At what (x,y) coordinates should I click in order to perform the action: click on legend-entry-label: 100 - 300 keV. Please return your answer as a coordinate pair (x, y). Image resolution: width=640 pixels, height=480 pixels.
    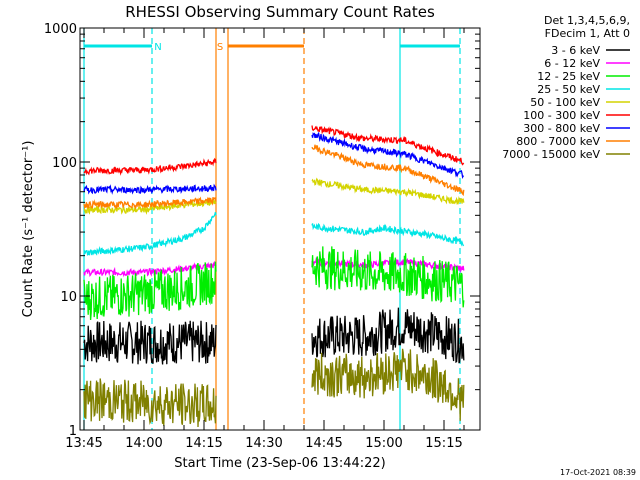
    Looking at the image, I should click on (561, 115).